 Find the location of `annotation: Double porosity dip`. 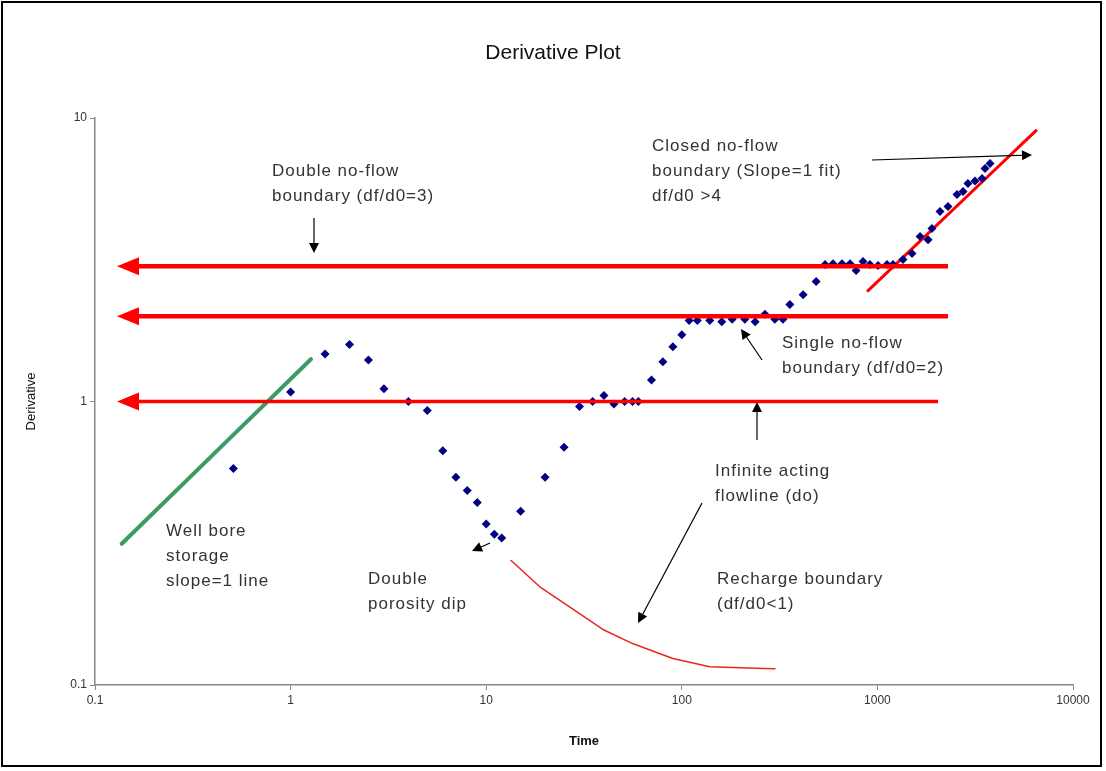

annotation: Double porosity dip is located at coordinates (417, 591).